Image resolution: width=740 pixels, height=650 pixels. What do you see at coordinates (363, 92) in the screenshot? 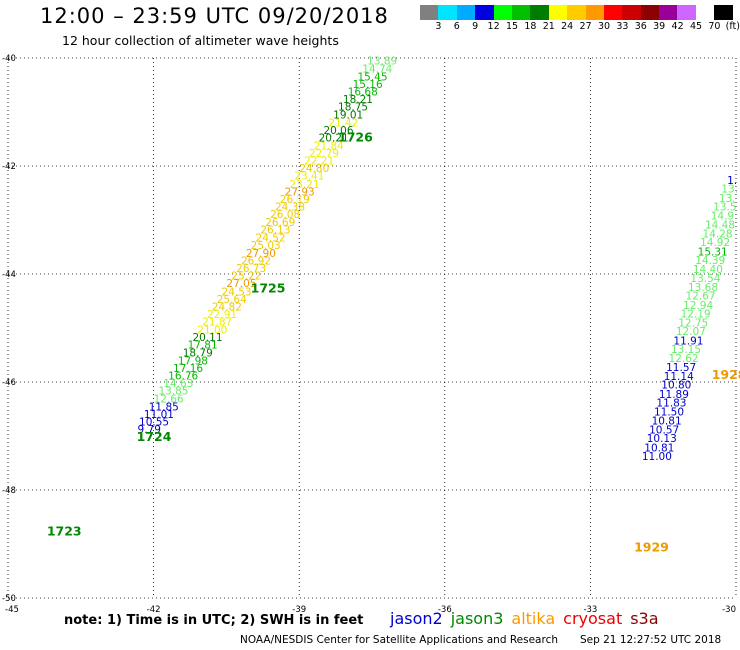
I see `wave-height-label: 16.68` at bounding box center [363, 92].